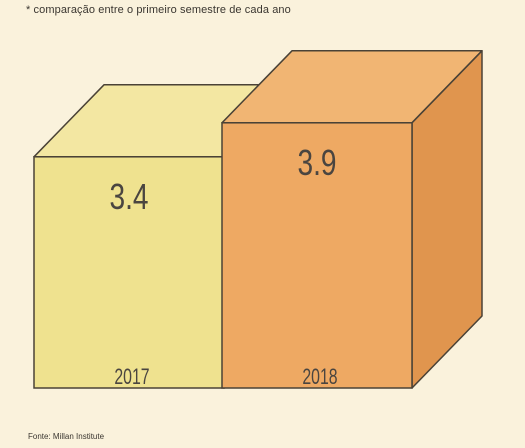 The width and height of the screenshot is (525, 448). What do you see at coordinates (316, 162) in the screenshot?
I see `value-label-2018: 3.9` at bounding box center [316, 162].